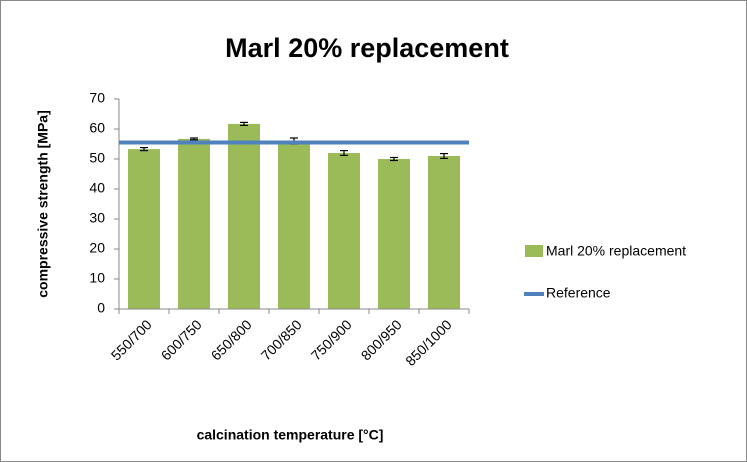  What do you see at coordinates (97, 158) in the screenshot?
I see `y-tick-label: 50` at bounding box center [97, 158].